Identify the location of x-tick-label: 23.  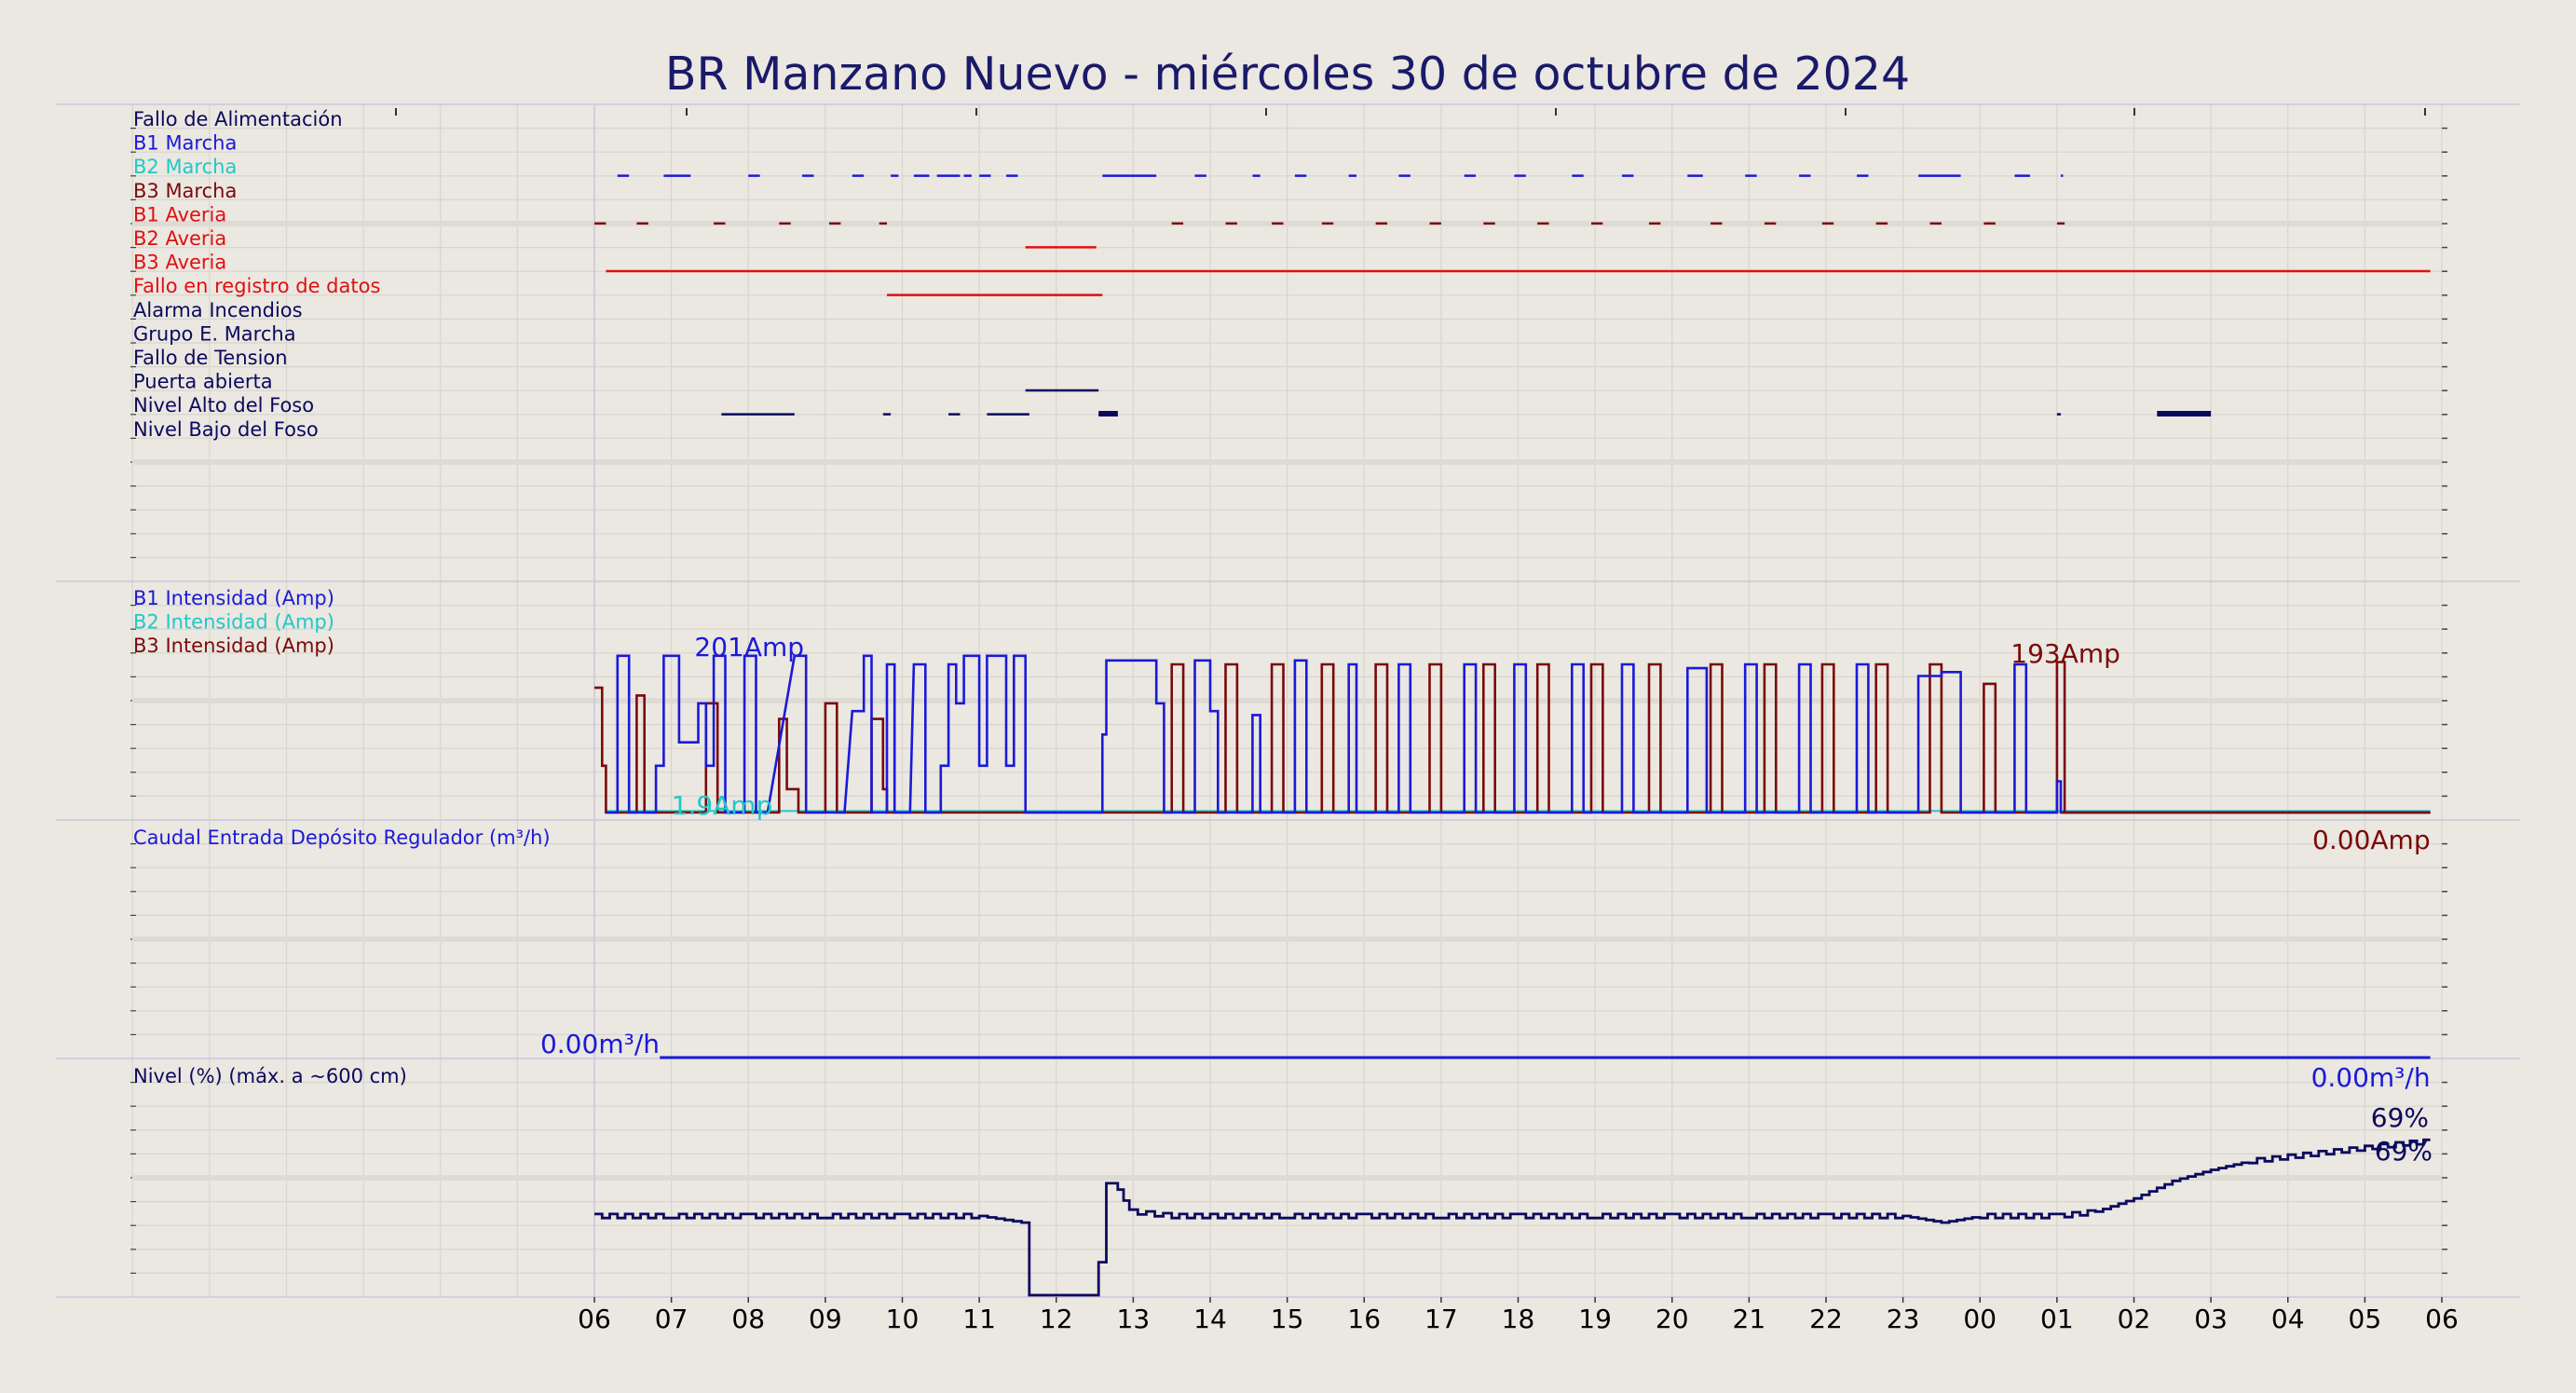
(1903, 1319).